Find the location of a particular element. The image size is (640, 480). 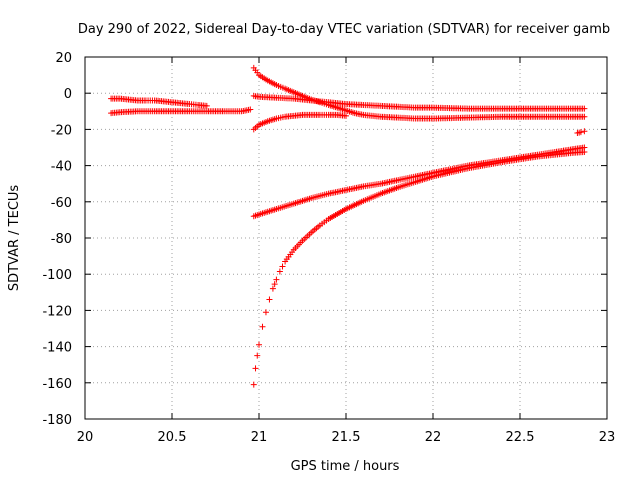

y-tick-label: -80 is located at coordinates (61, 239).